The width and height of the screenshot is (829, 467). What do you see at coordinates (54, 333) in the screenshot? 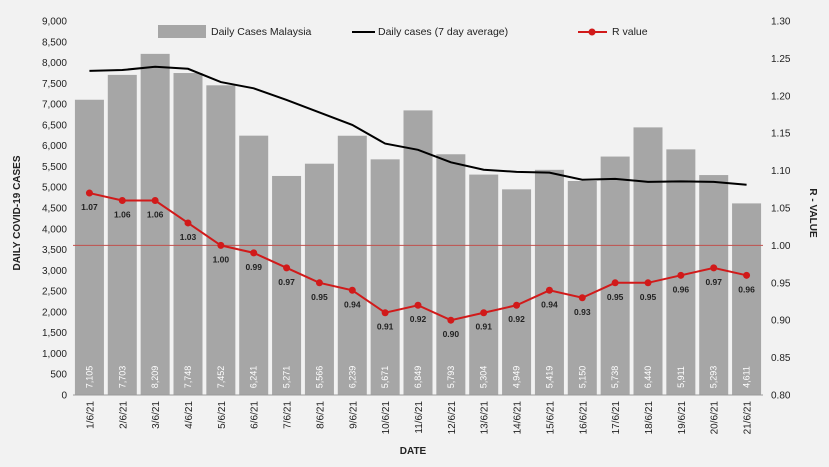
I see `y-tick-label-left: 1,500` at bounding box center [54, 333].